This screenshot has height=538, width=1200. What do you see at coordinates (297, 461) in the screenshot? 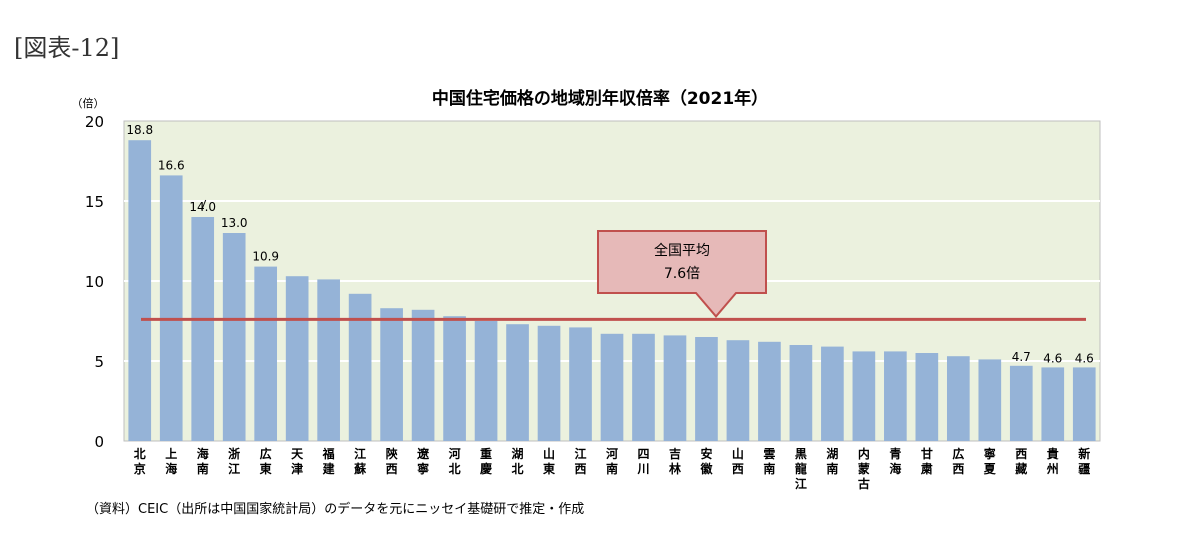
I see `x-tick-label: 天津` at bounding box center [297, 461].